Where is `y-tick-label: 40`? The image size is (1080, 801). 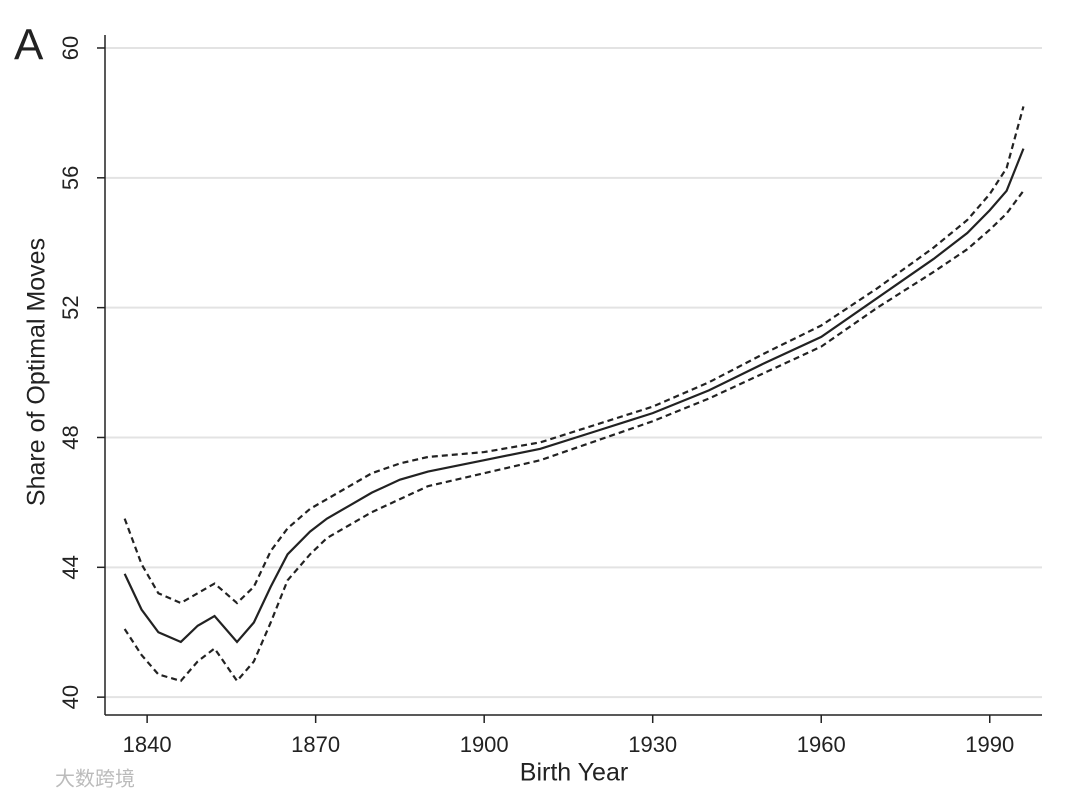 y-tick-label: 40 is located at coordinates (70, 697).